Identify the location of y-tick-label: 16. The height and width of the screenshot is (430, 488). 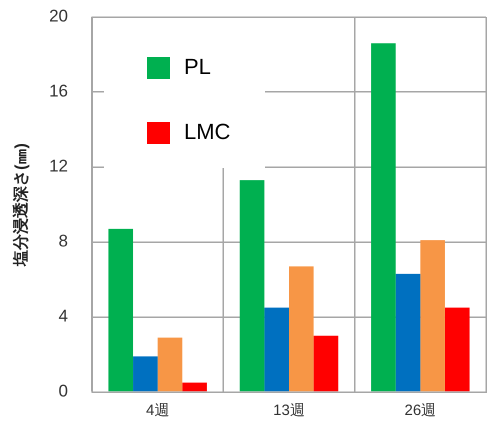
(58, 91).